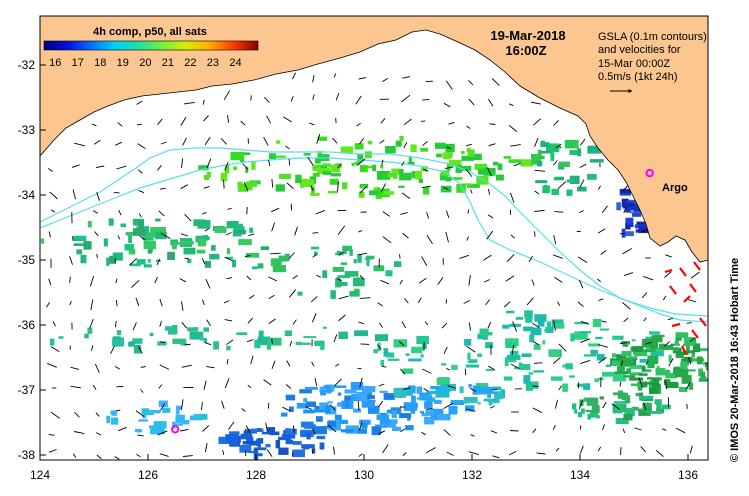  What do you see at coordinates (123, 63) in the screenshot?
I see `colorbar-tick-label: 19` at bounding box center [123, 63].